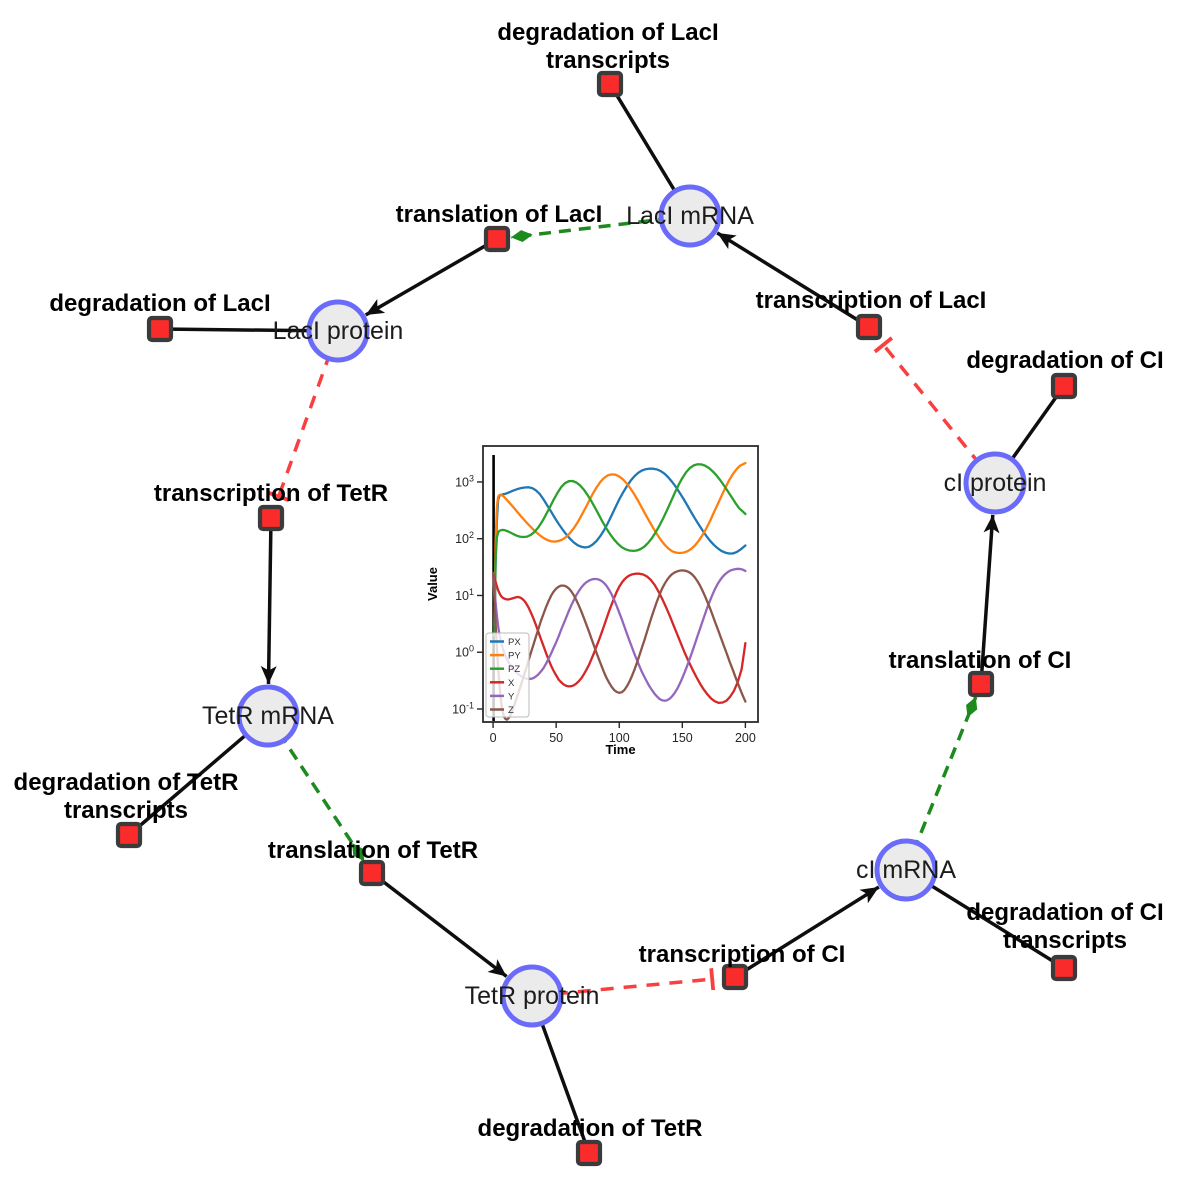  Describe the element at coordinates (439, 924) in the screenshot. I see `edge-production-translation-tetr-to-tetr-protein` at that location.